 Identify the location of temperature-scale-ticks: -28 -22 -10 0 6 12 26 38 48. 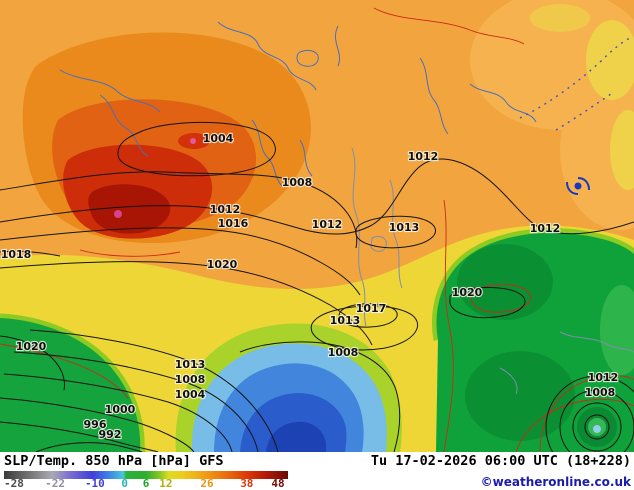
(146, 484).